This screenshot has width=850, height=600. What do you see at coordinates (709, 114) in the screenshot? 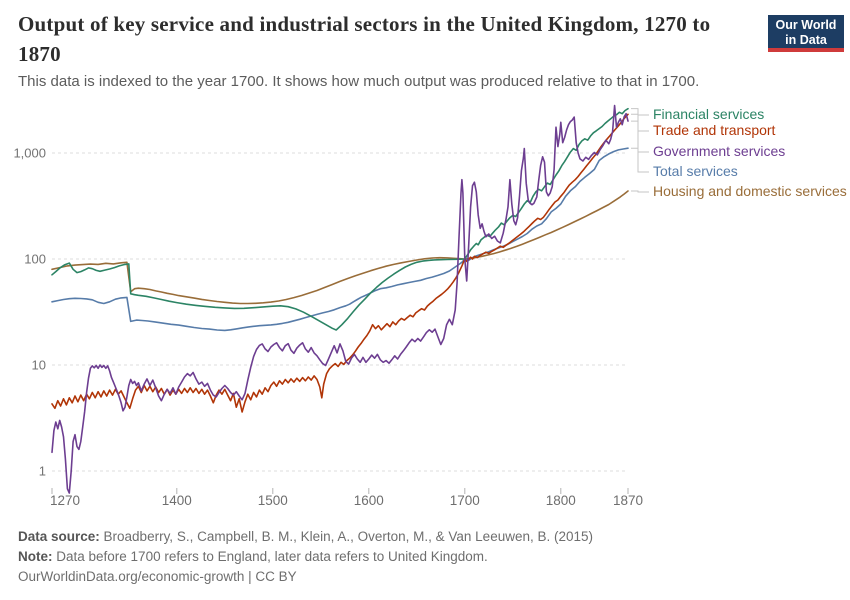
I see `legend-item-financial-services: Financial services` at bounding box center [709, 114].